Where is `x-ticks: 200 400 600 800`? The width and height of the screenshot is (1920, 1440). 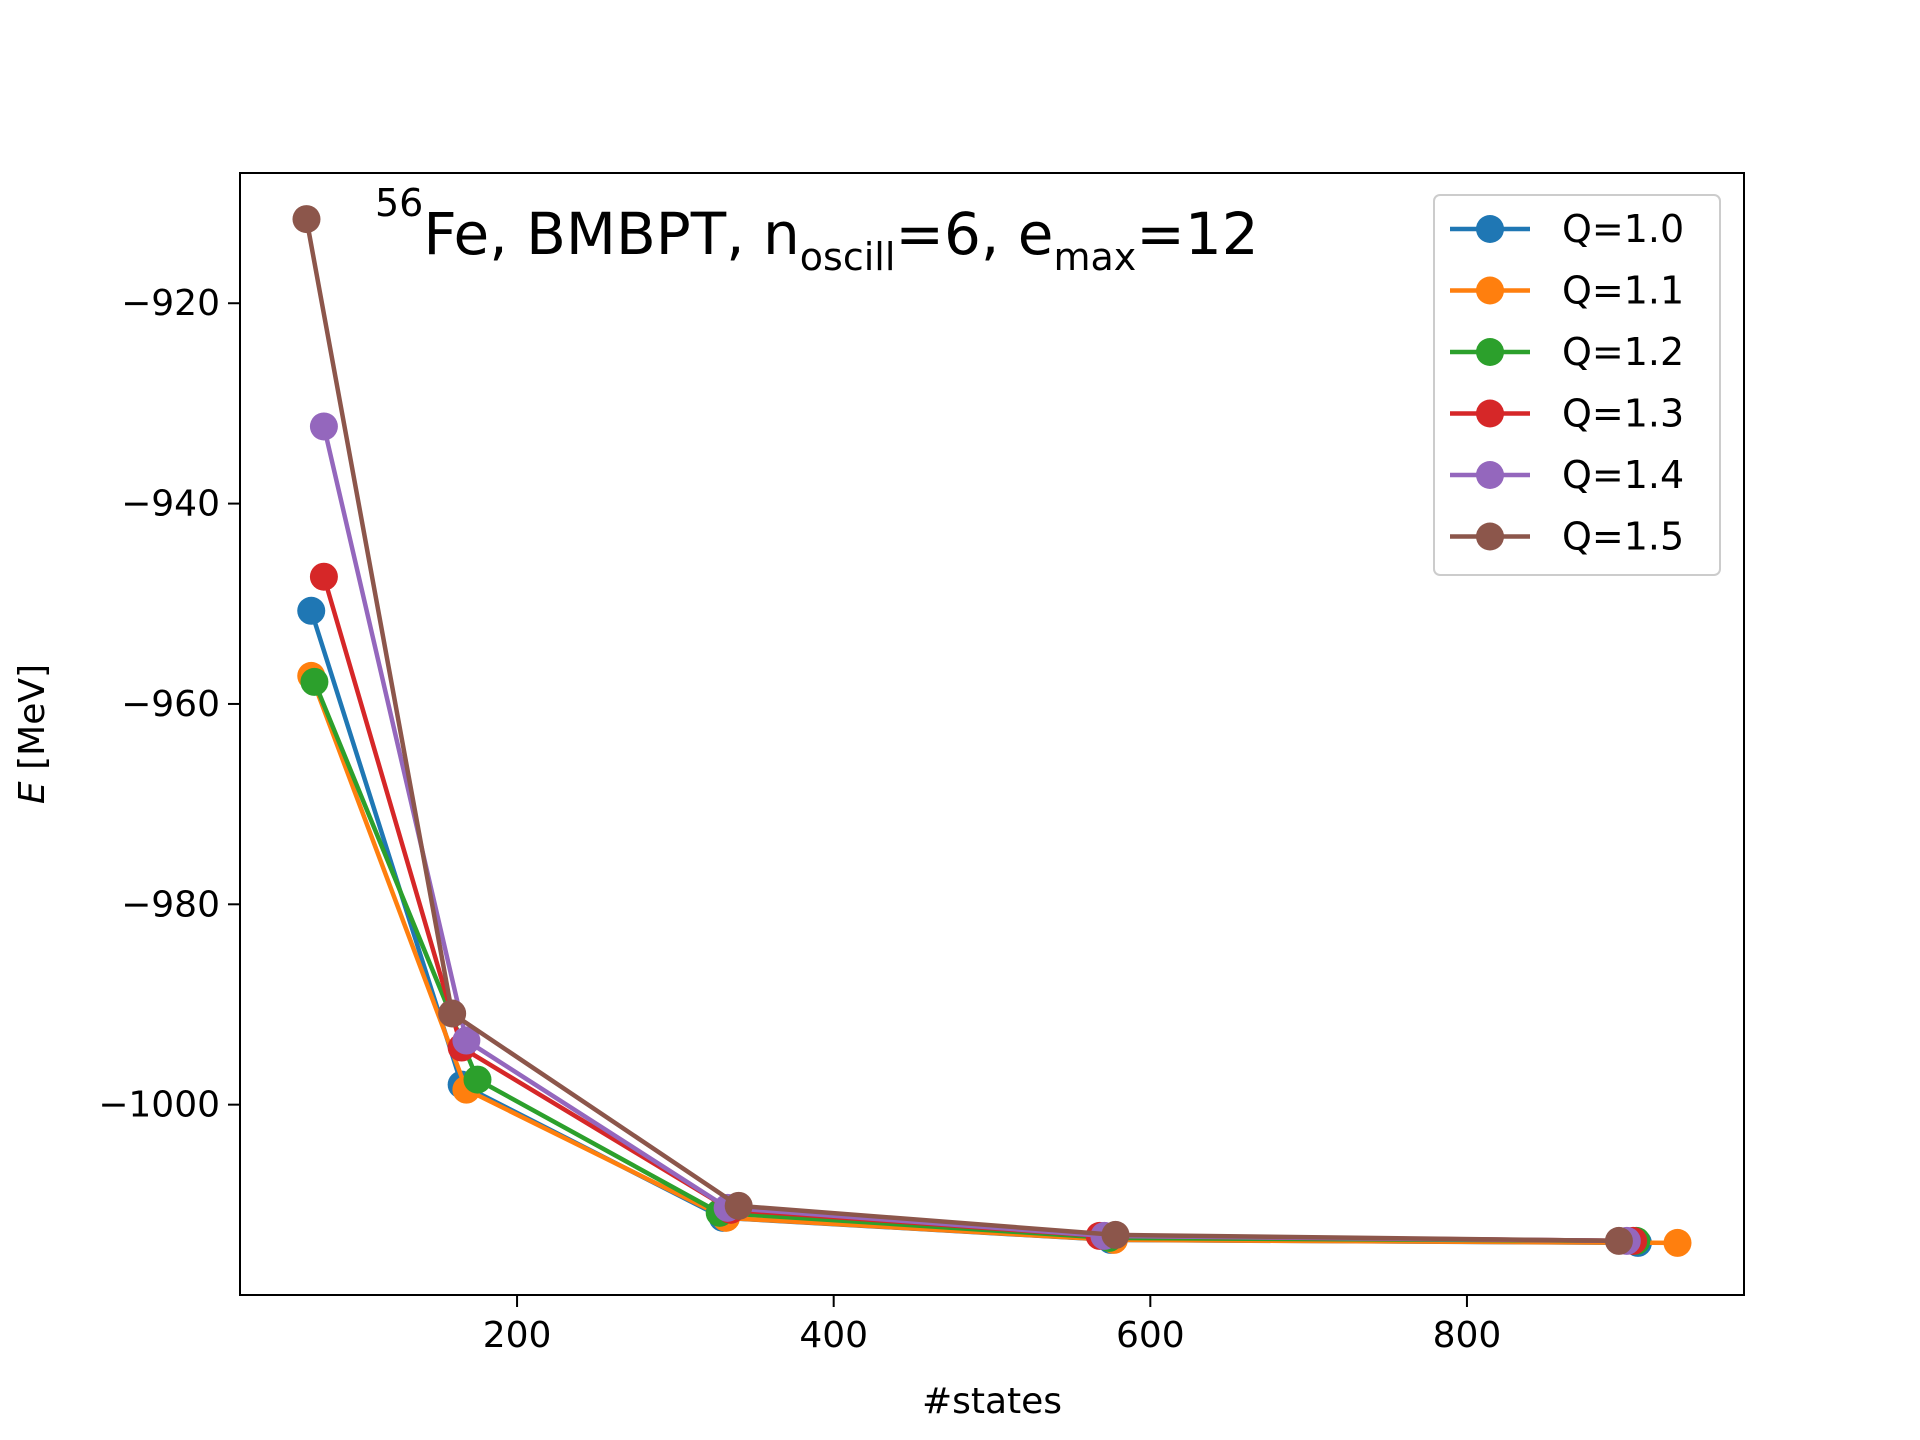
x-ticks: 200 400 600 800 is located at coordinates (992, 1325).